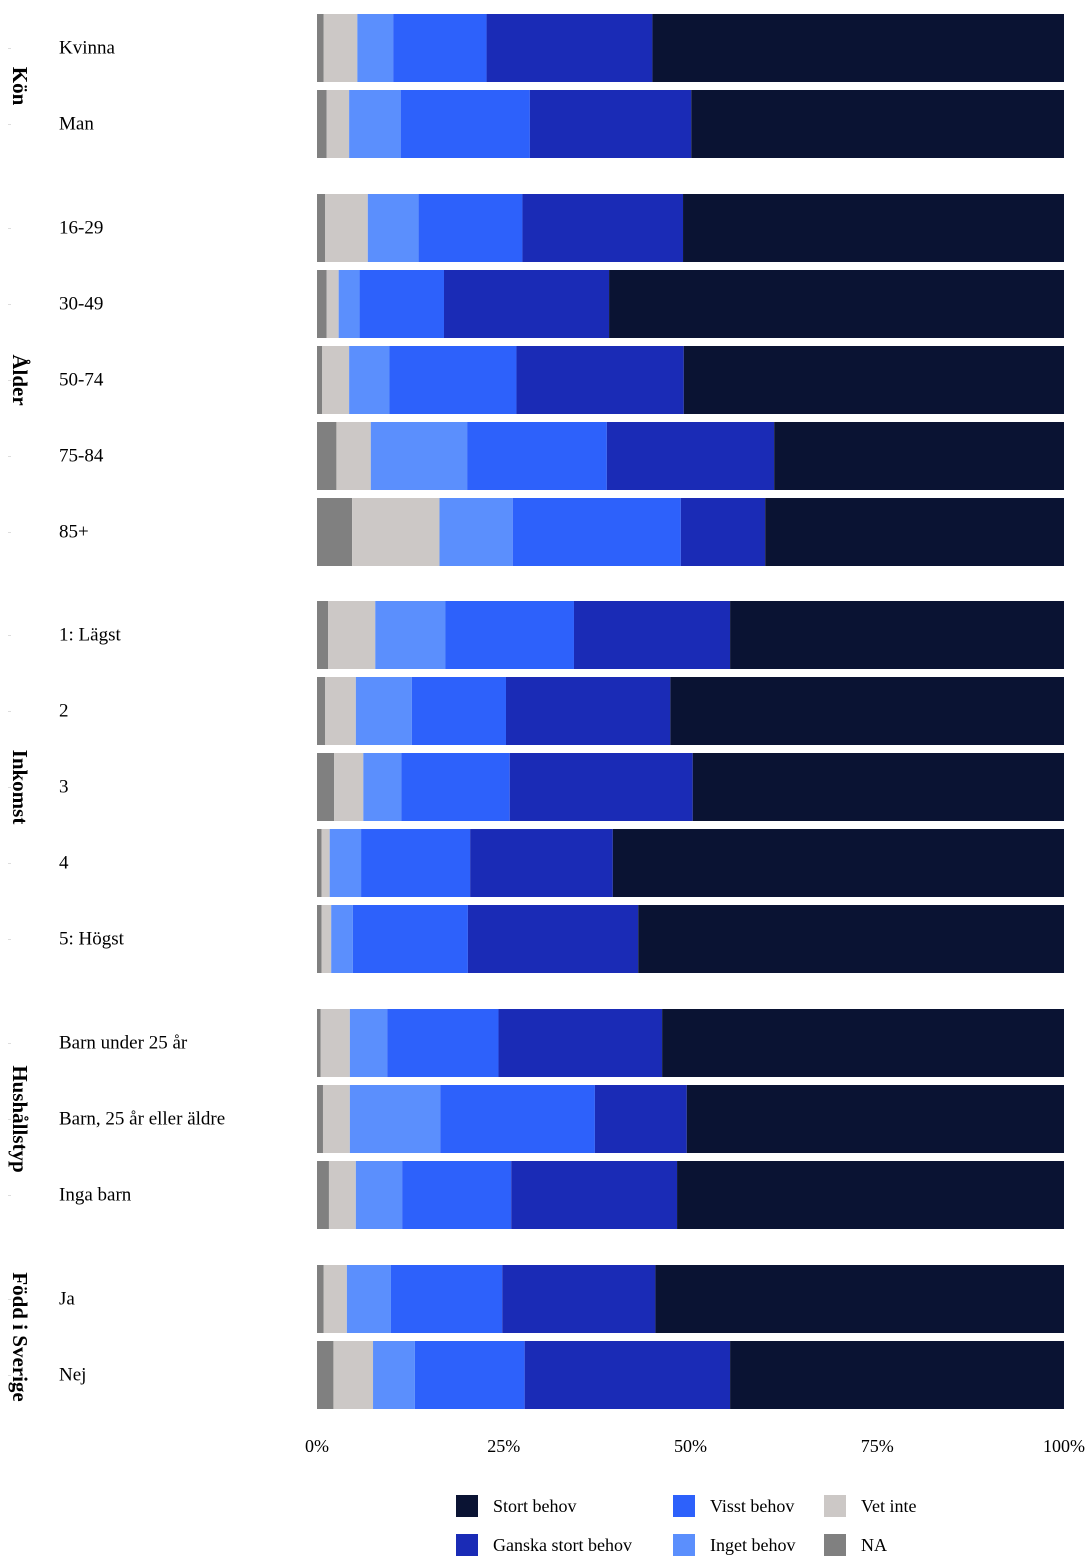 The width and height of the screenshot is (1091, 1561). I want to click on group-label-fodd-i-sverige: Född i Sverige, so click(20, 1337).